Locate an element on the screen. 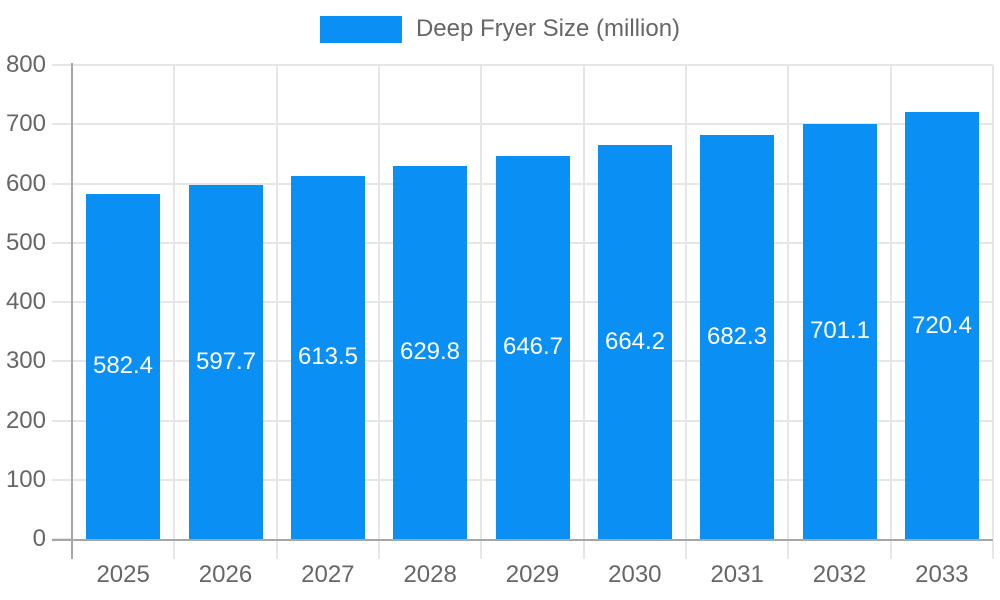 The image size is (1000, 600). bar-value-label: 597.7 is located at coordinates (226, 361).